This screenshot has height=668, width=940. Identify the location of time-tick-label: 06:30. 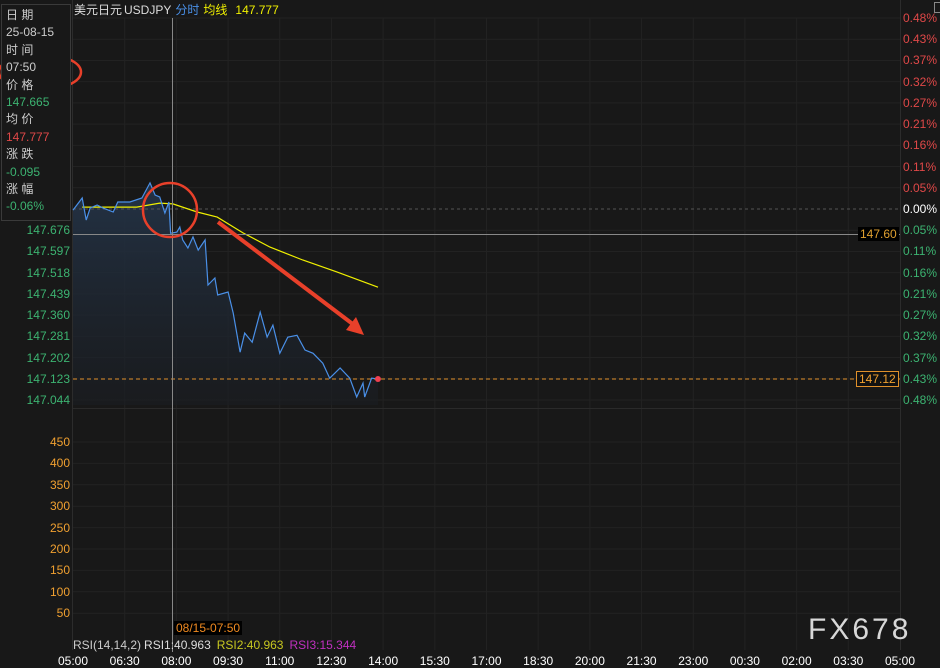
(124, 661).